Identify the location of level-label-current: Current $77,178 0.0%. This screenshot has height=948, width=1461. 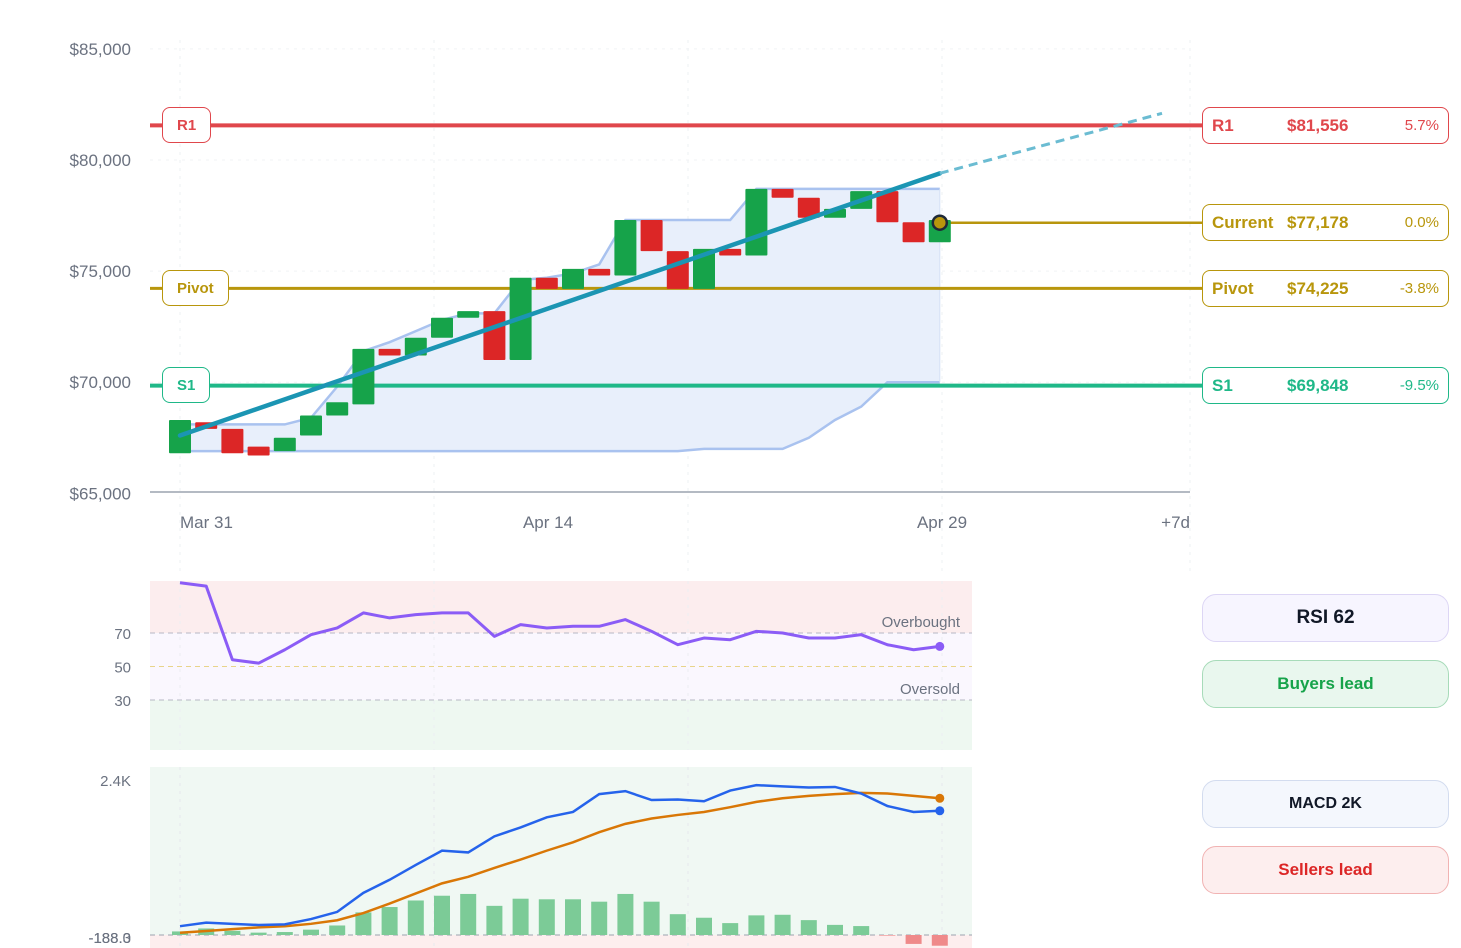
(1325, 222).